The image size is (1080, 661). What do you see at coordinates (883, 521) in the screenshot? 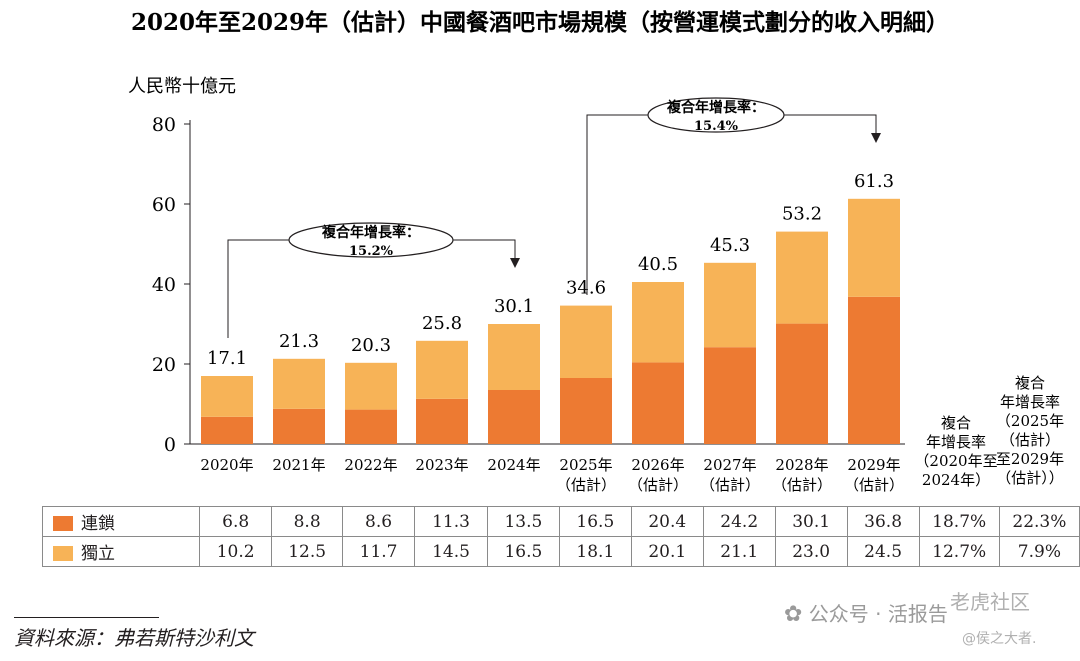
I see `table-cell: 36.8` at bounding box center [883, 521].